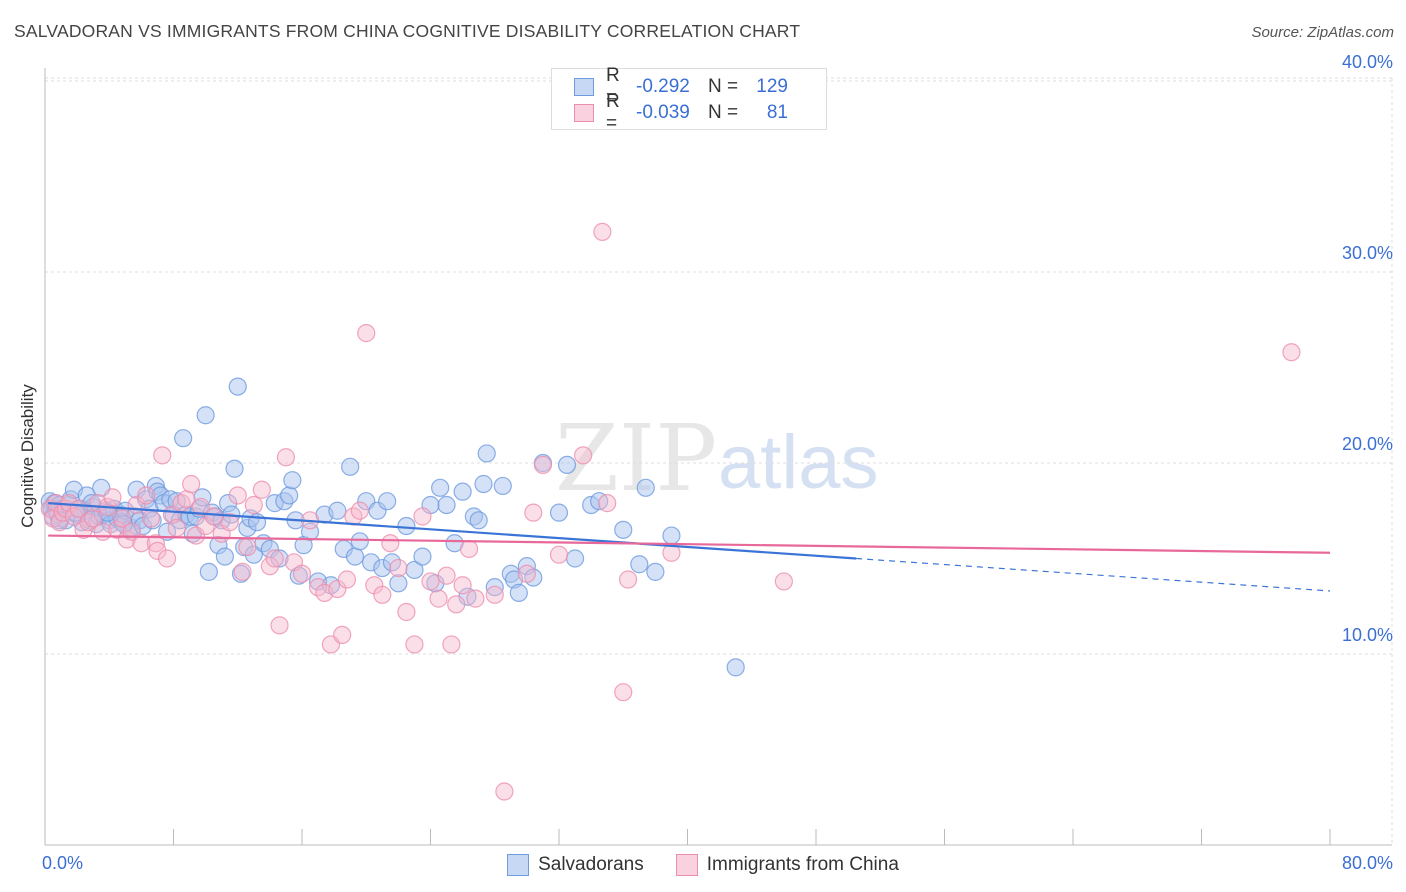  I want to click on legend-n-label: N =, so click(723, 86).